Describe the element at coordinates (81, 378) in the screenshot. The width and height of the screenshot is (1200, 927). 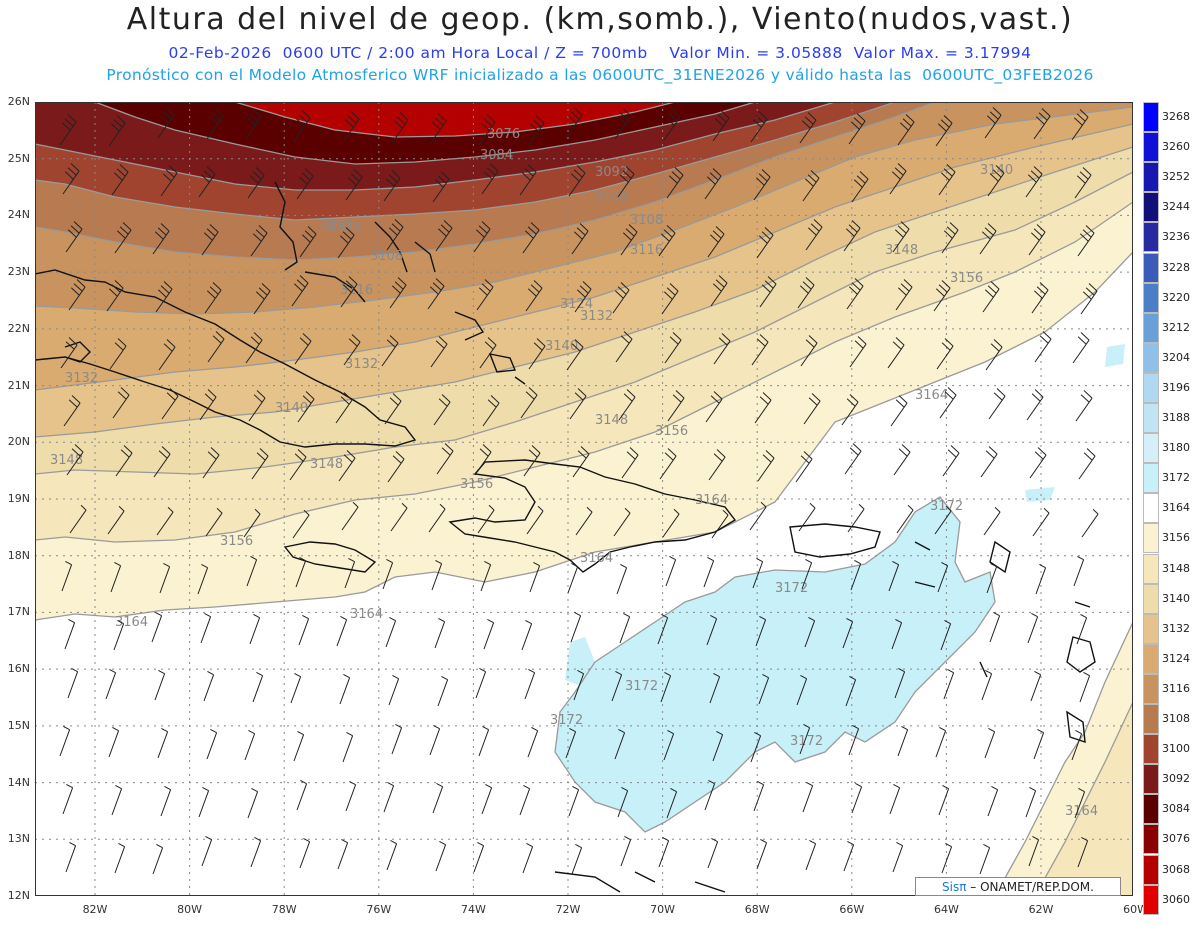
I see `contour-label: 3132` at that location.